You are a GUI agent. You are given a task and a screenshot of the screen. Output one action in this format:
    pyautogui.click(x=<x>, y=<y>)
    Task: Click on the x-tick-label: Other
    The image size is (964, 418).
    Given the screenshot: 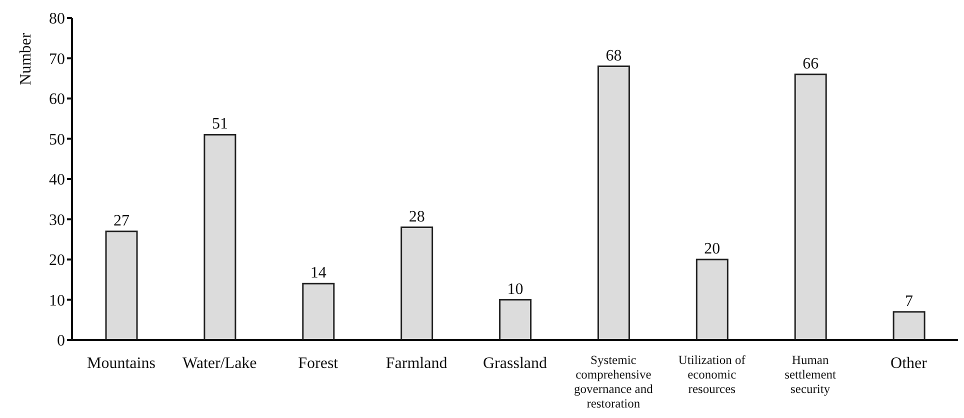 What is the action you would take?
    pyautogui.click(x=909, y=363)
    